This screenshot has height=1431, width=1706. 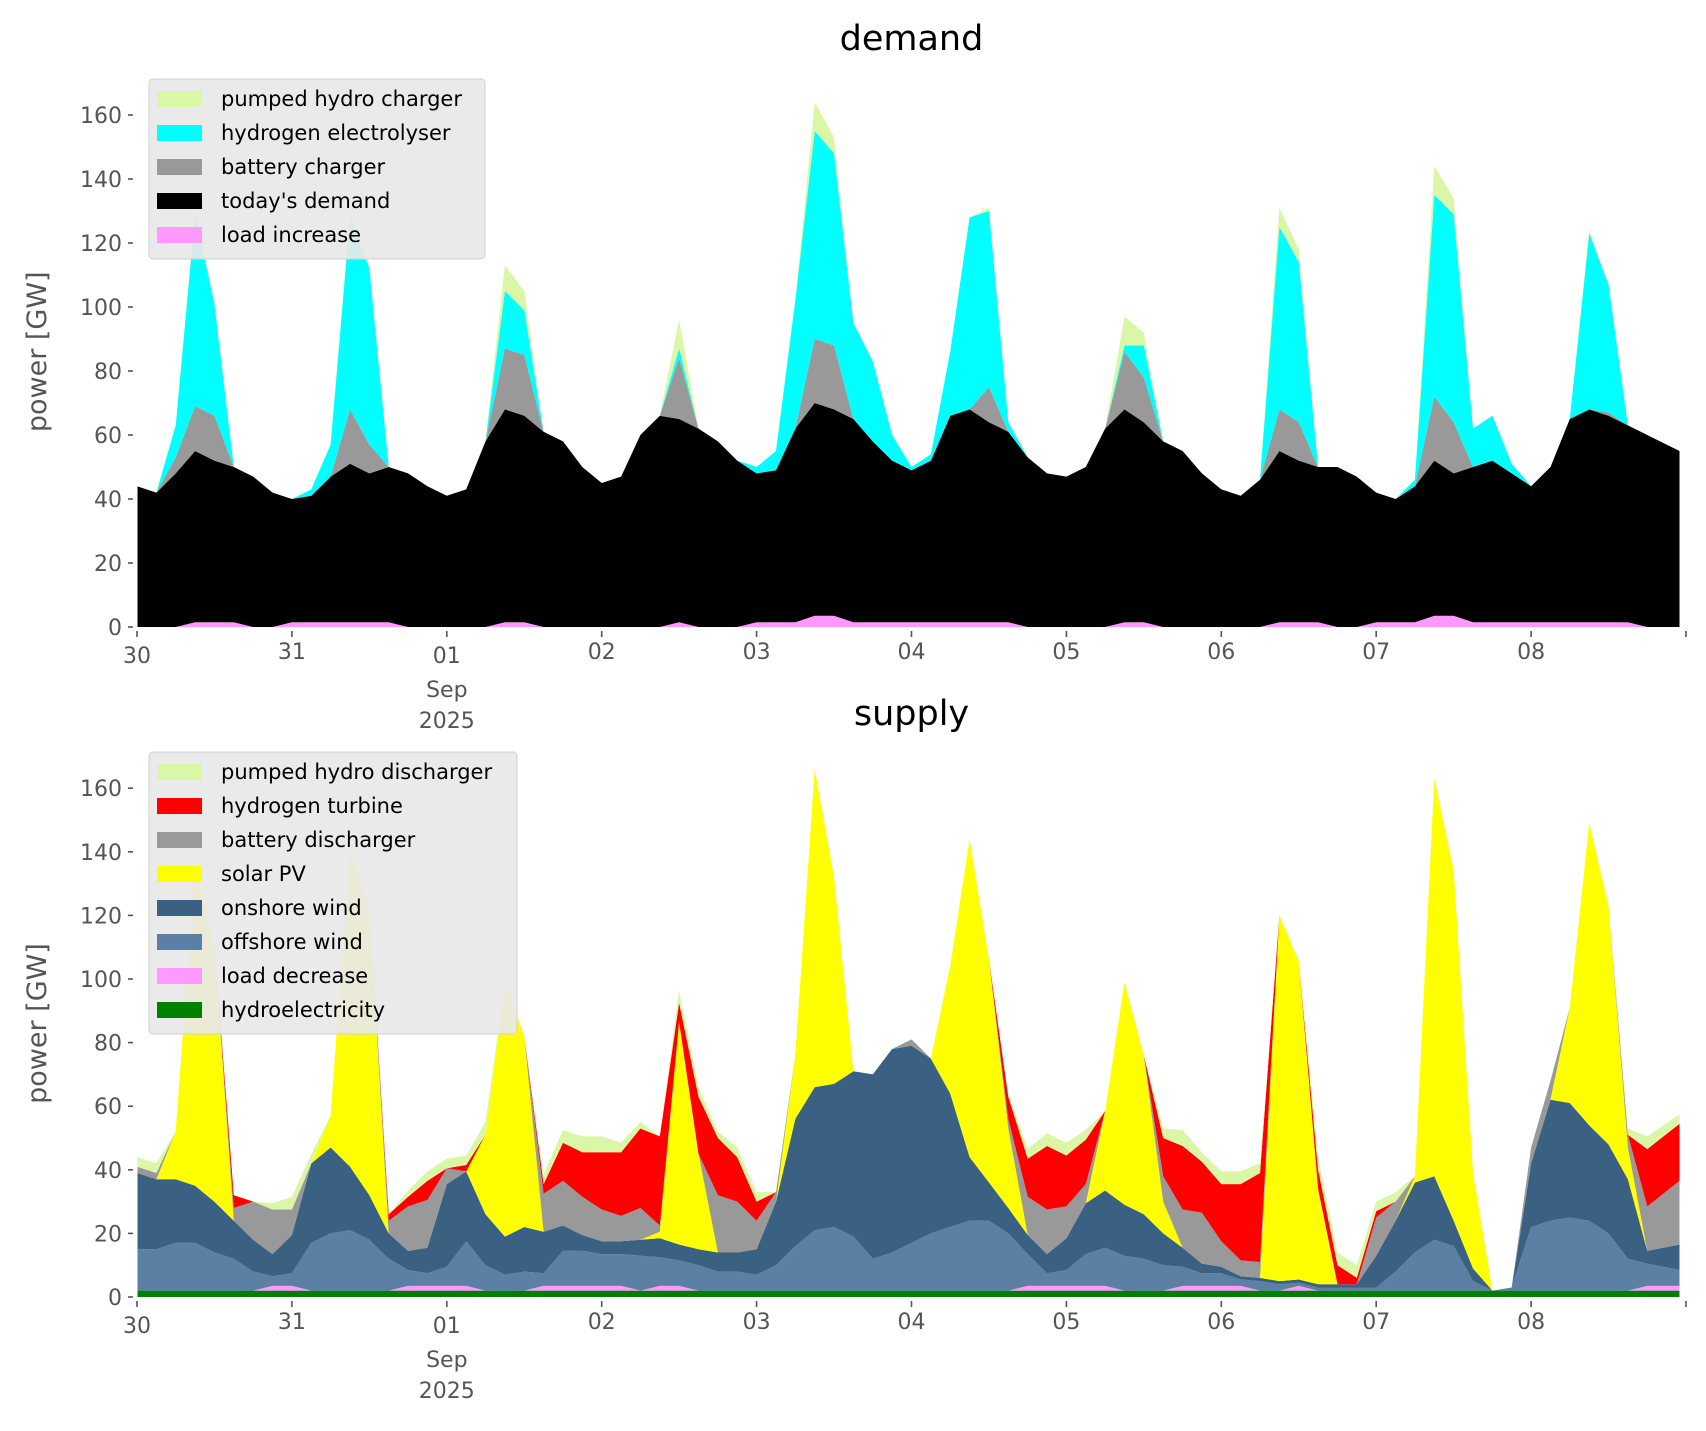 I want to click on legend-item-hydrogen-turbine: hydrogen turbine, so click(x=280, y=806).